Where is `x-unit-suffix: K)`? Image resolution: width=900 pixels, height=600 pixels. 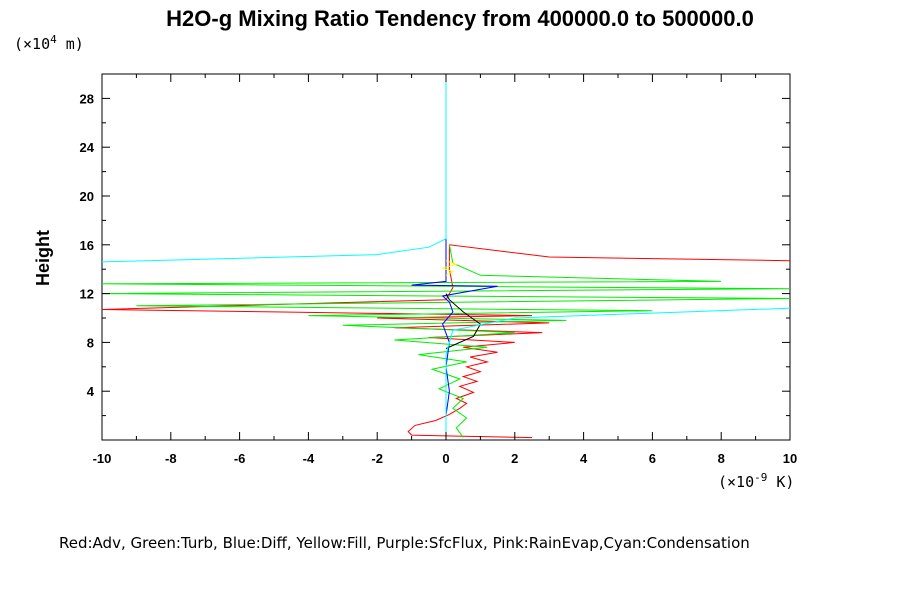
x-unit-suffix: K) is located at coordinates (780, 482).